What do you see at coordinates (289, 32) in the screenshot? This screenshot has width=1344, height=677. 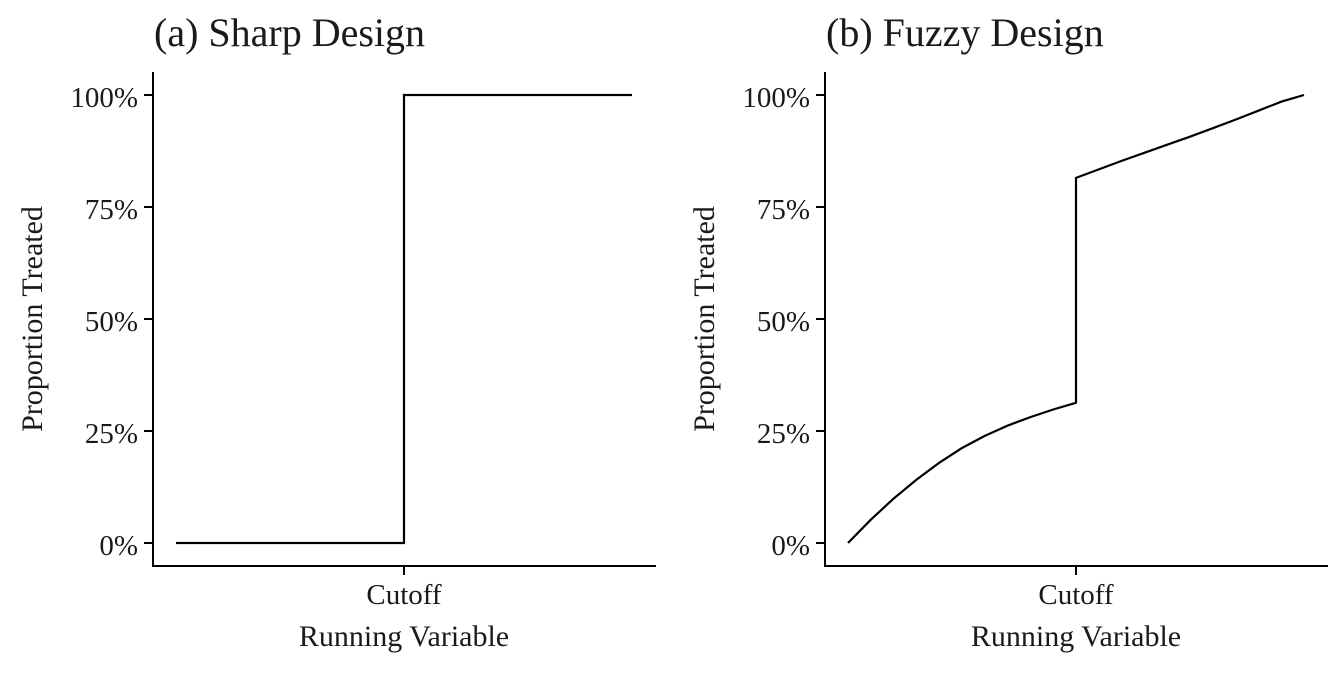 I see `panel-title: (a) Sharp Design` at bounding box center [289, 32].